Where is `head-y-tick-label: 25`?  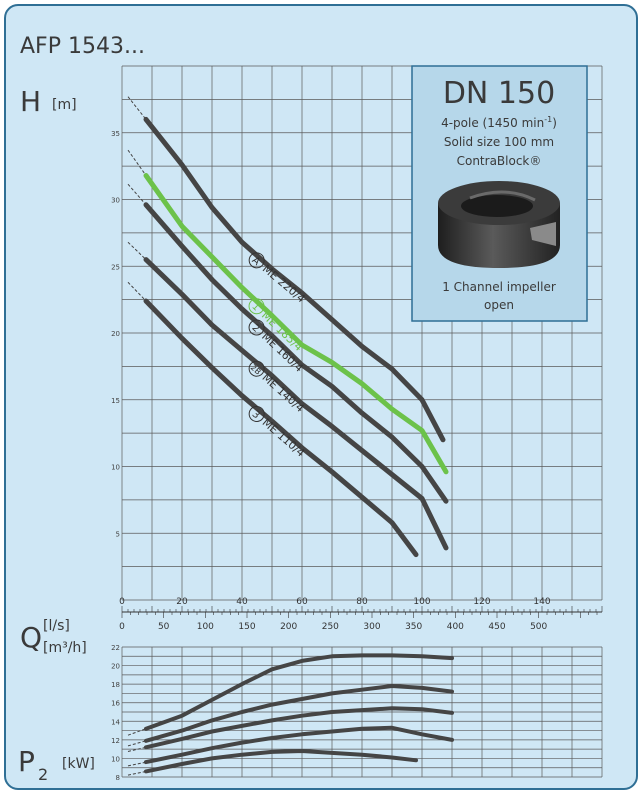 head-y-tick-label: 25 is located at coordinates (115, 267).